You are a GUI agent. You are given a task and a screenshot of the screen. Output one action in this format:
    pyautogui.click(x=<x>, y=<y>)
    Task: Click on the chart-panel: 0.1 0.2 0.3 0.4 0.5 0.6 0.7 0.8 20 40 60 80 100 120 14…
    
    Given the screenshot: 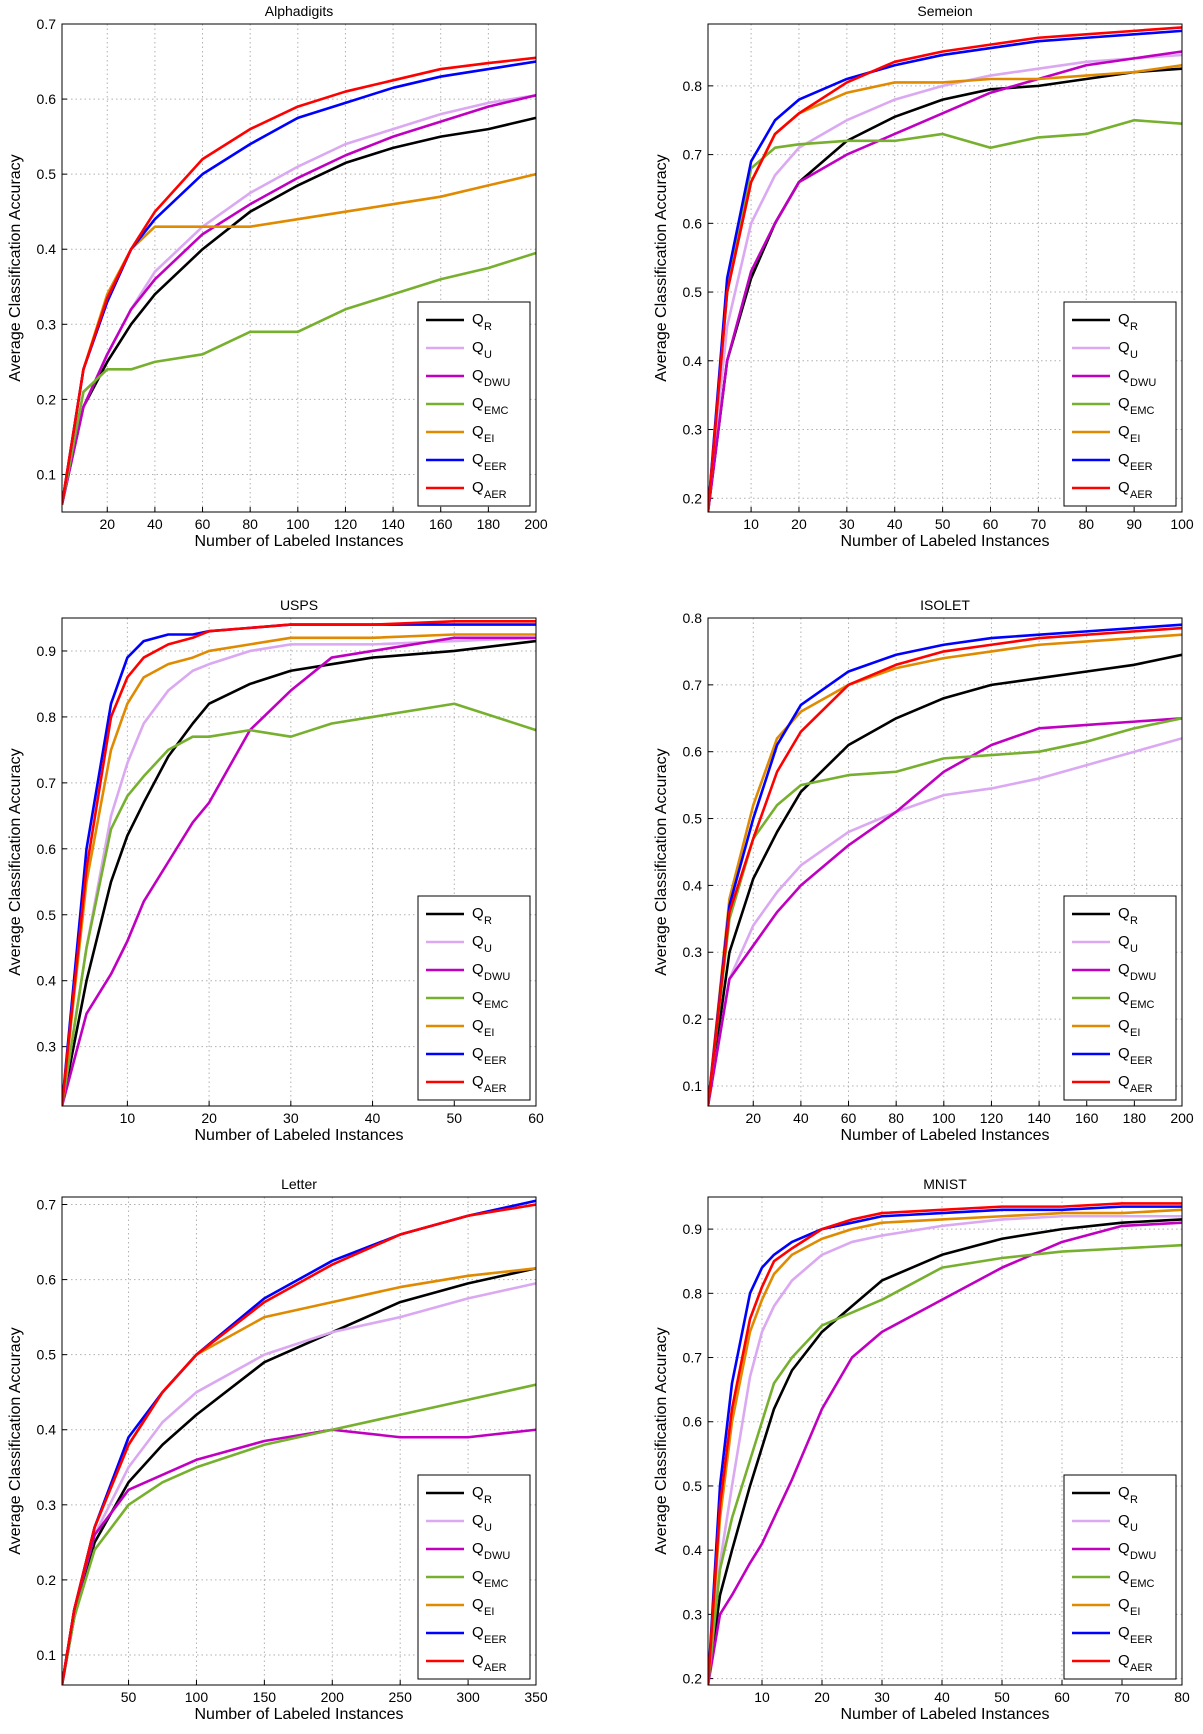 What is the action you would take?
    pyautogui.click(x=923, y=870)
    